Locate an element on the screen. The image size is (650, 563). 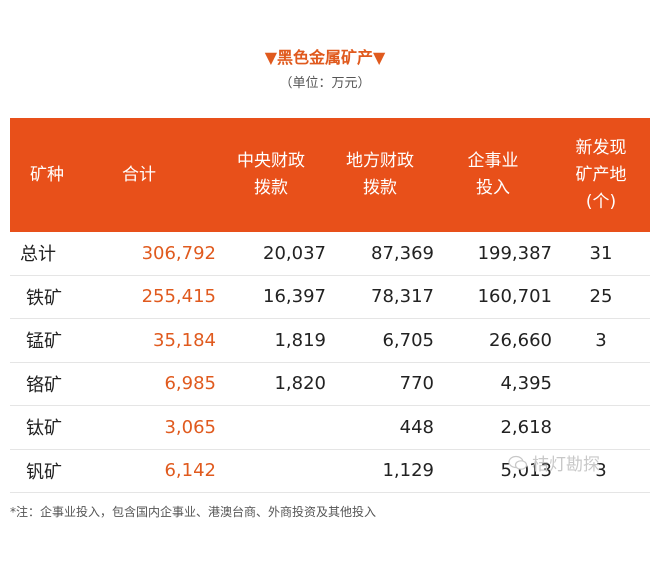
cell-local: 78,317 is located at coordinates (402, 297).